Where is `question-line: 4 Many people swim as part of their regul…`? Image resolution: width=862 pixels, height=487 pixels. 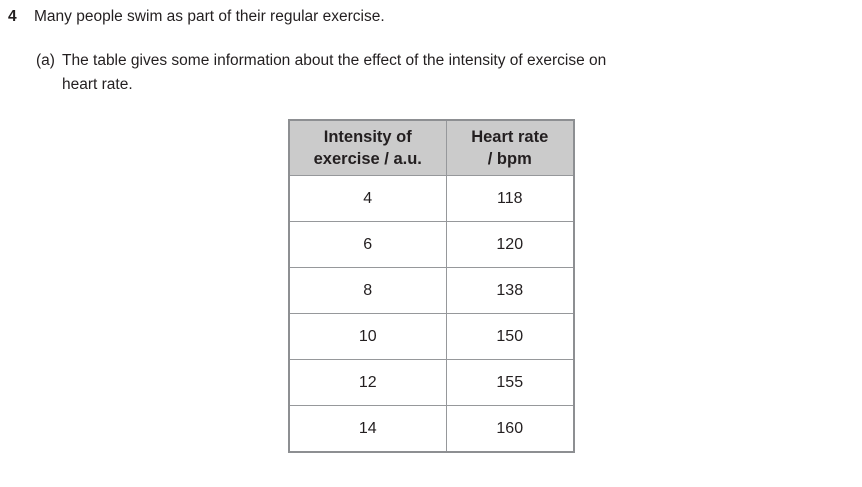 question-line: 4 Many people swim as part of their regul… is located at coordinates (196, 17).